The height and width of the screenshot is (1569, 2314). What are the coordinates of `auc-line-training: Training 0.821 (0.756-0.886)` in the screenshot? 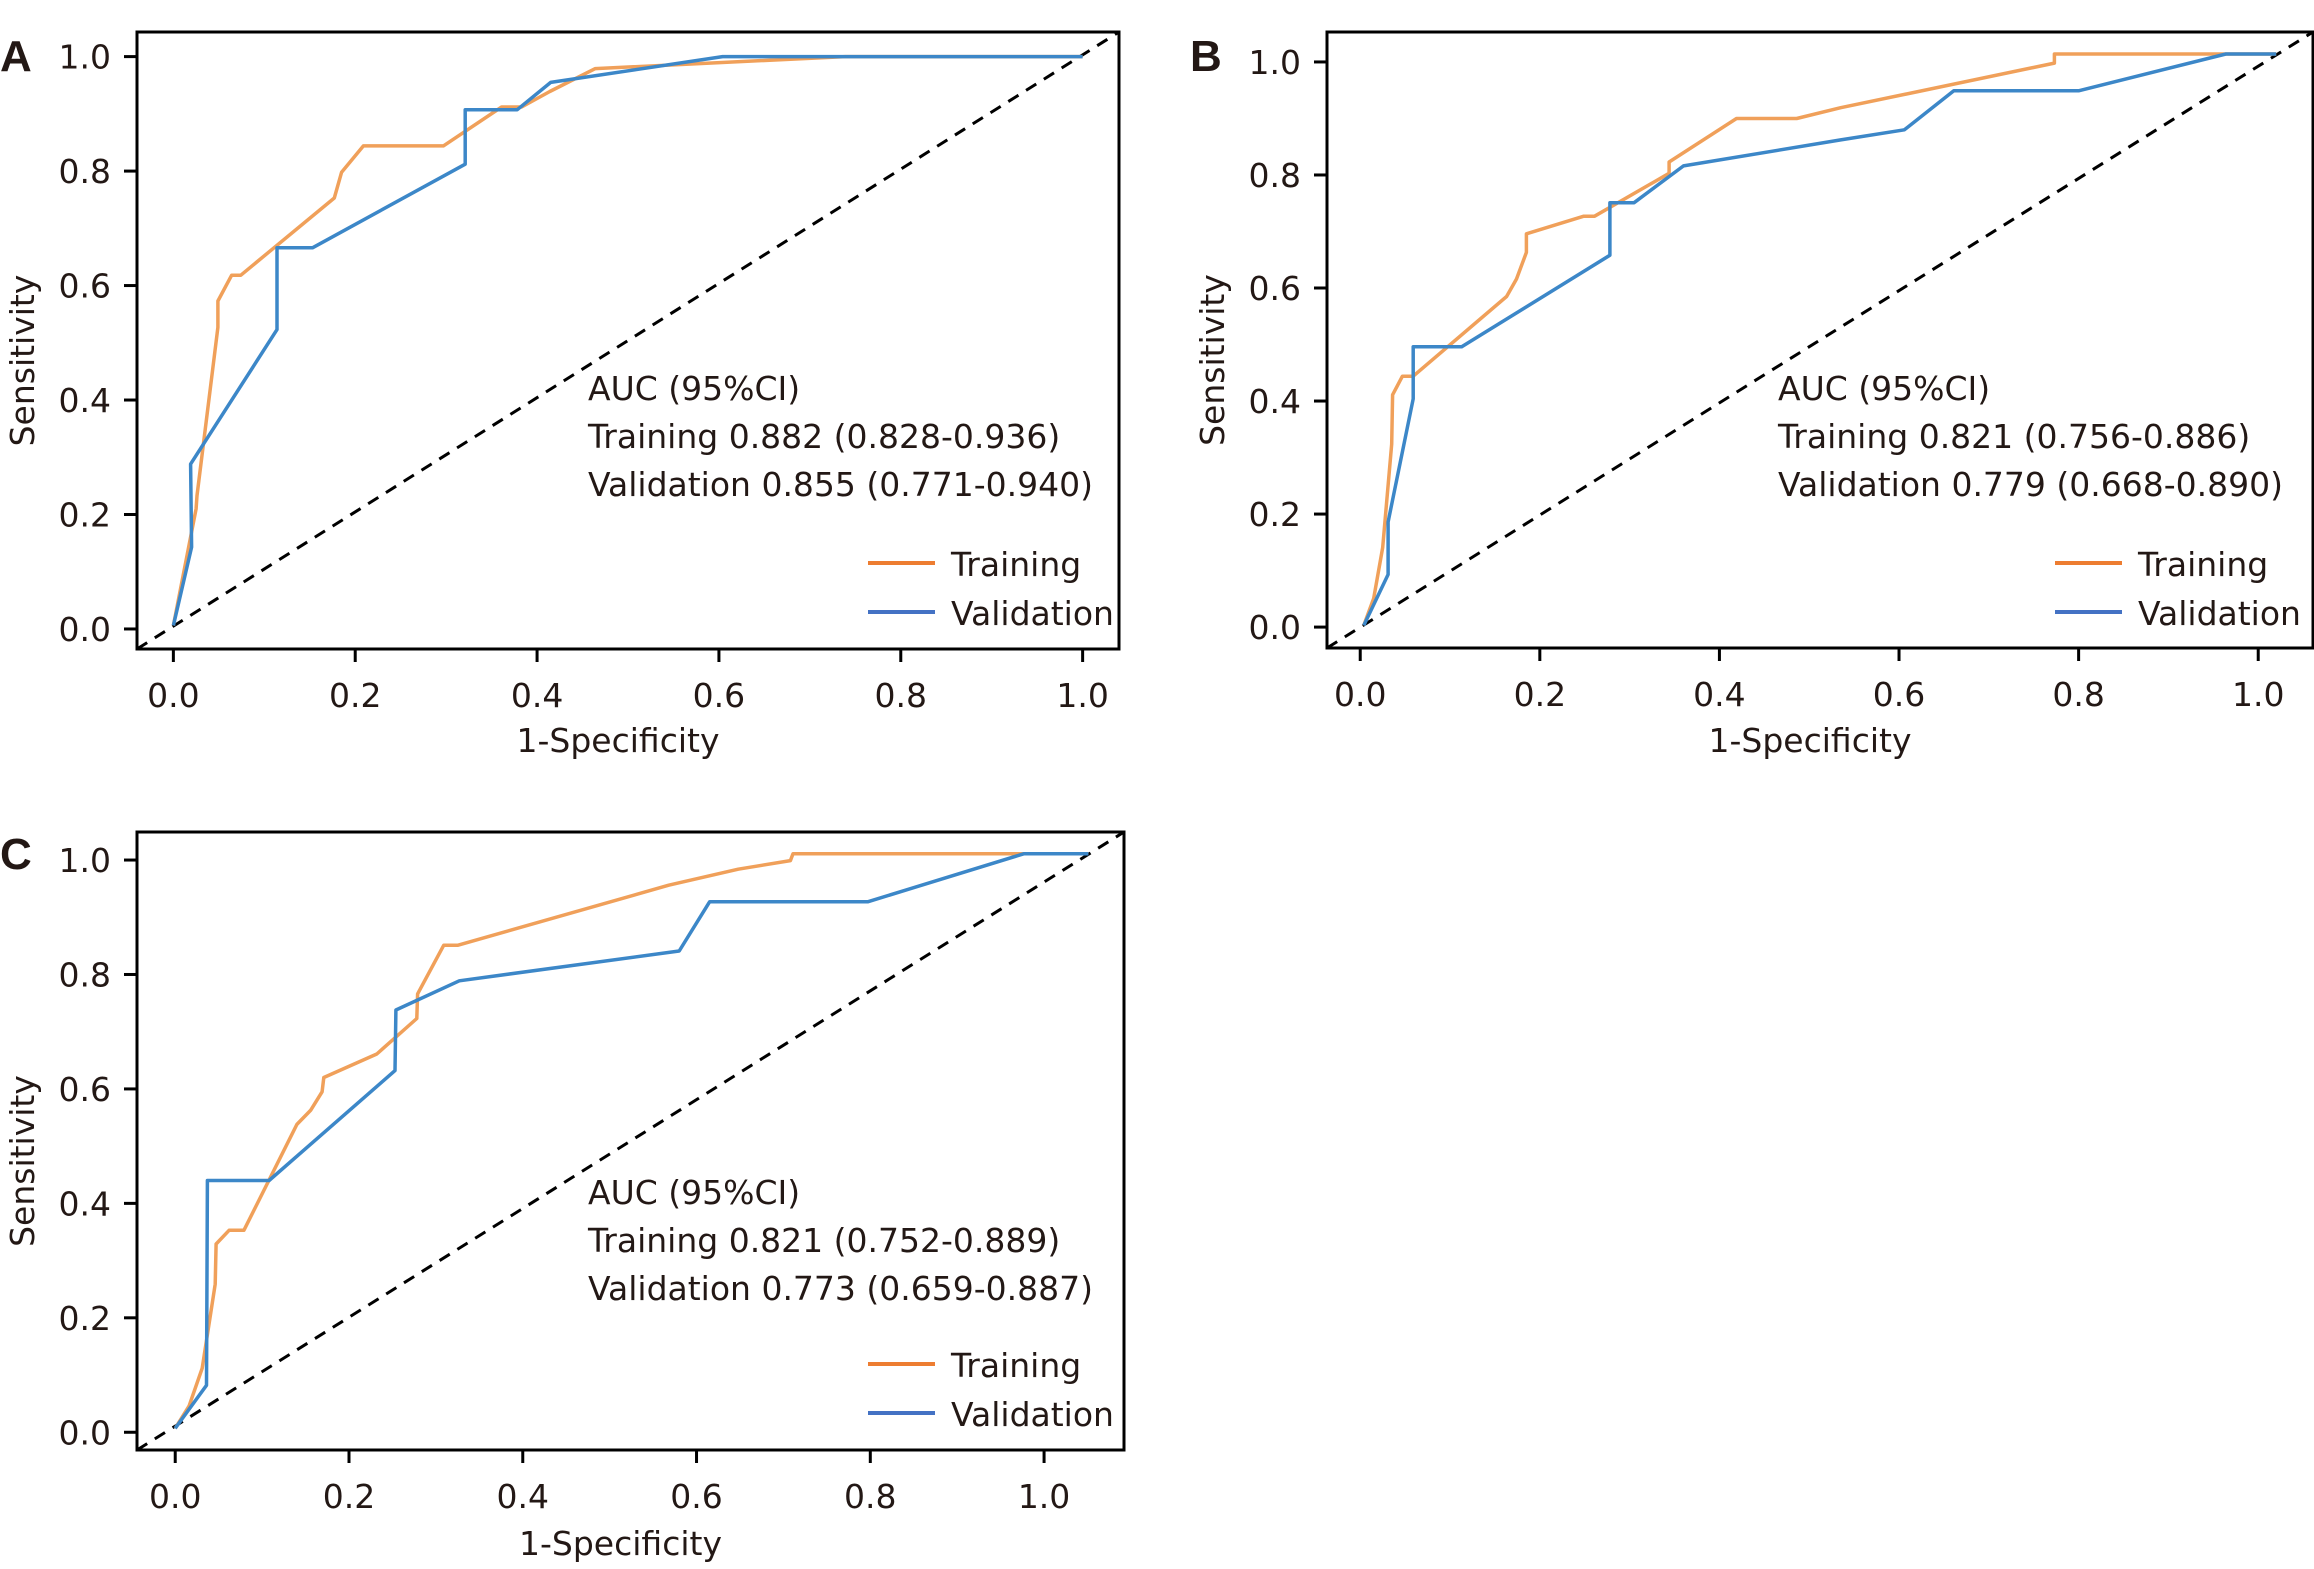 It's located at (2013, 436).